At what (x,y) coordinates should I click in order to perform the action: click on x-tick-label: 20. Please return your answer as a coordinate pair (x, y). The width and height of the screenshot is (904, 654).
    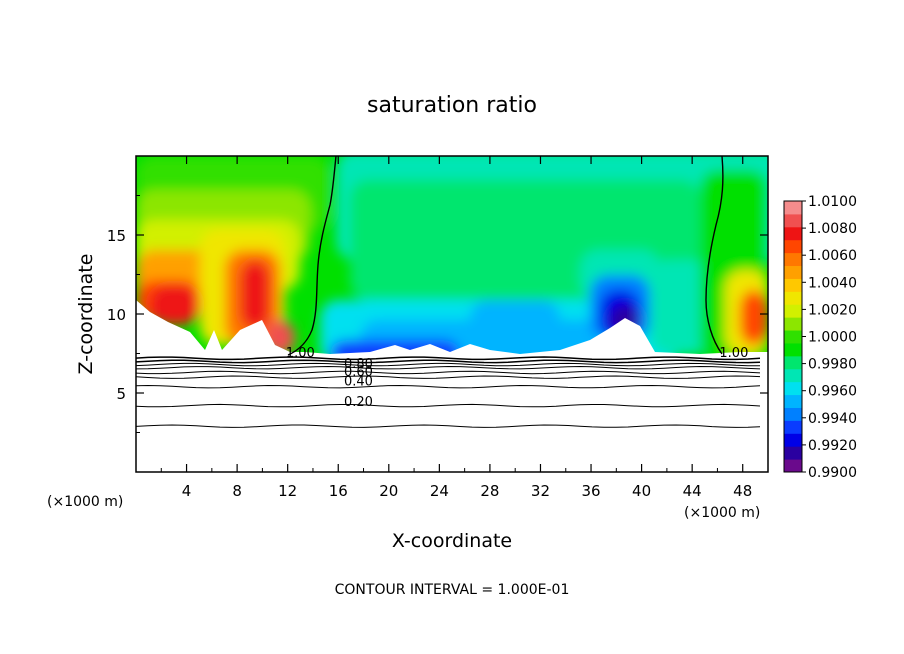
    Looking at the image, I should click on (388, 491).